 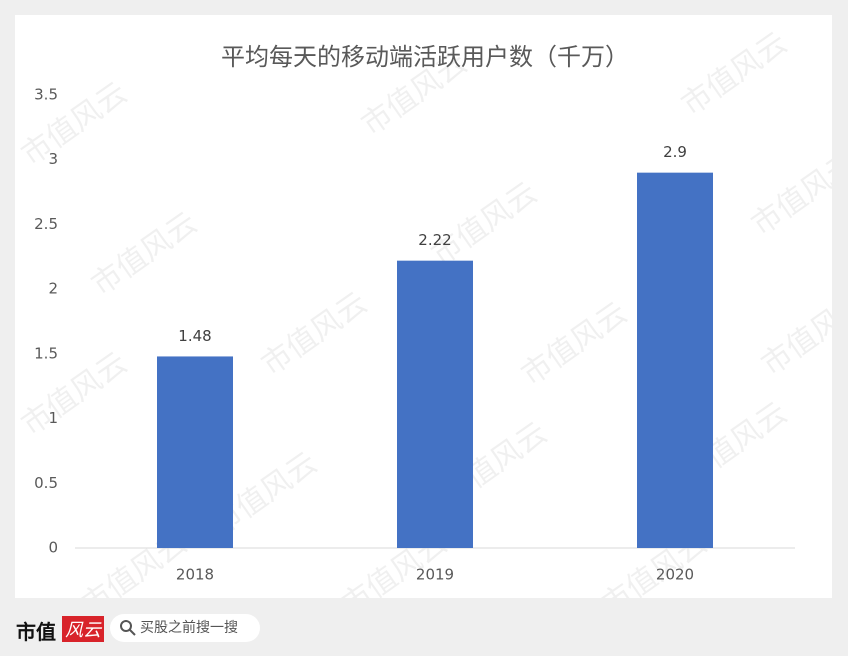 What do you see at coordinates (53, 548) in the screenshot?
I see `y-tick-label: 0` at bounding box center [53, 548].